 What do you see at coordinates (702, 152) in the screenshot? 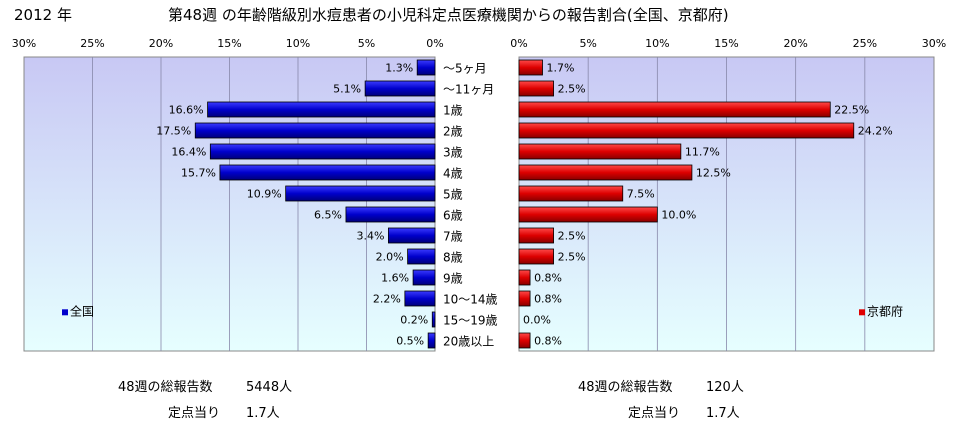
I see `kyoto-value-label: 11.7%` at bounding box center [702, 152].